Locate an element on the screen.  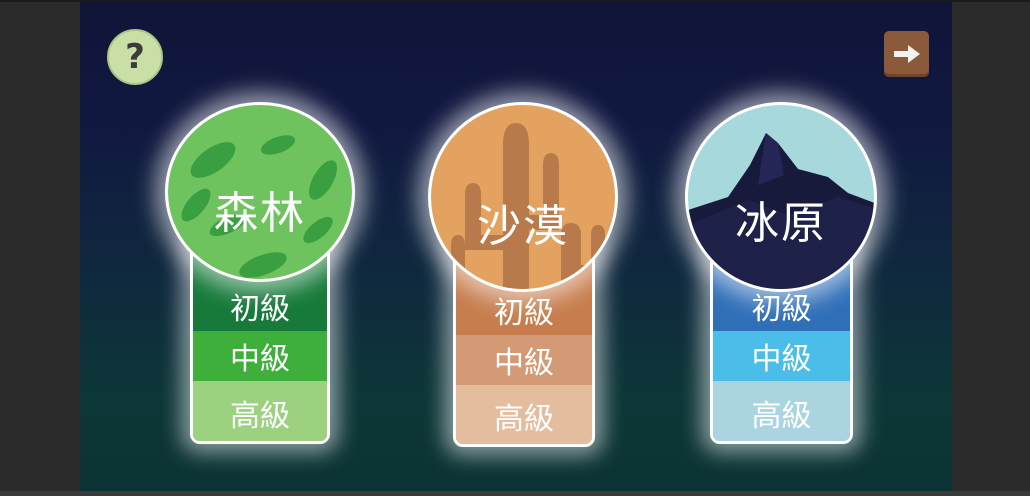
mountain-illustration is located at coordinates (781, 211).